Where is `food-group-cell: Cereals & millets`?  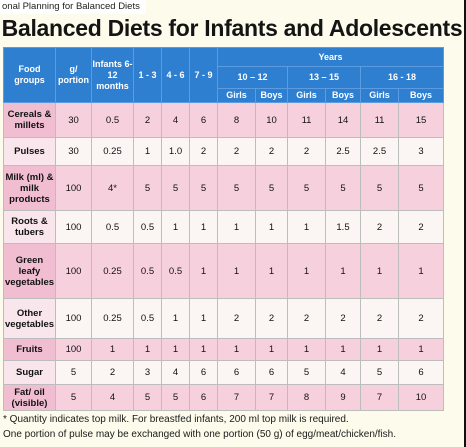
food-group-cell: Cereals & millets is located at coordinates (29, 120).